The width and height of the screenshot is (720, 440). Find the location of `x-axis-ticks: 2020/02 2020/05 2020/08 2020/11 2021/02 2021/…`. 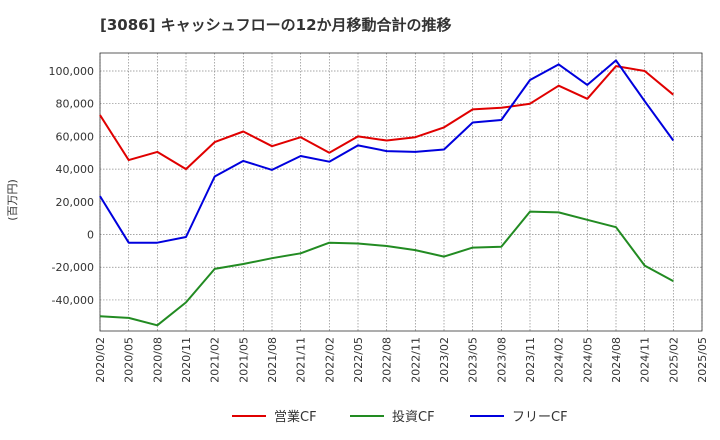

x-axis-ticks: 2020/02 2020/05 2020/08 2020/11 2021/02 2021/… is located at coordinates (401, 360).